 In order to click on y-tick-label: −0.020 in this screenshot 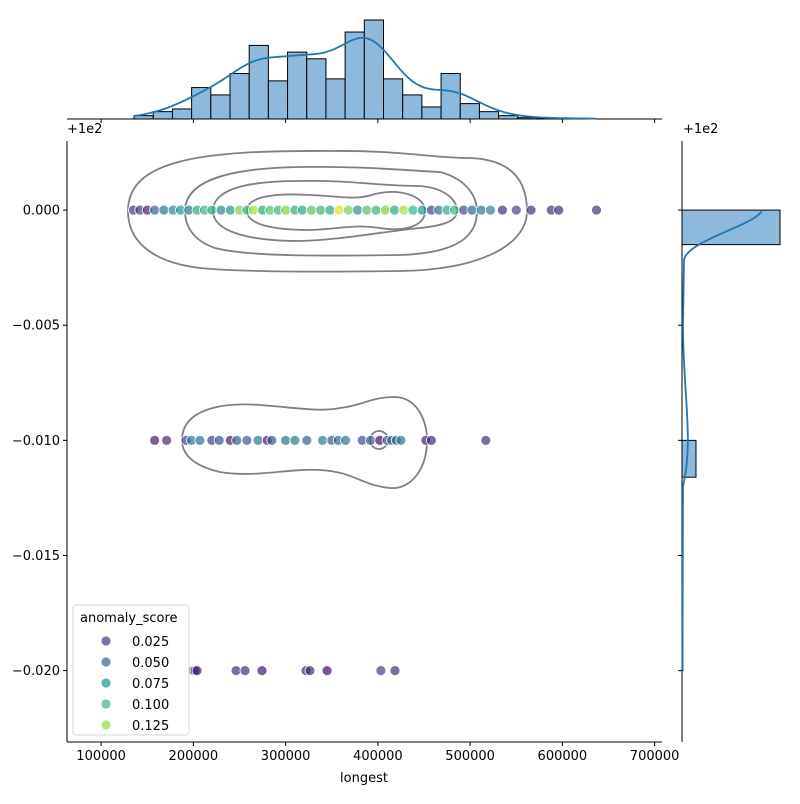, I will do `click(36, 671)`.